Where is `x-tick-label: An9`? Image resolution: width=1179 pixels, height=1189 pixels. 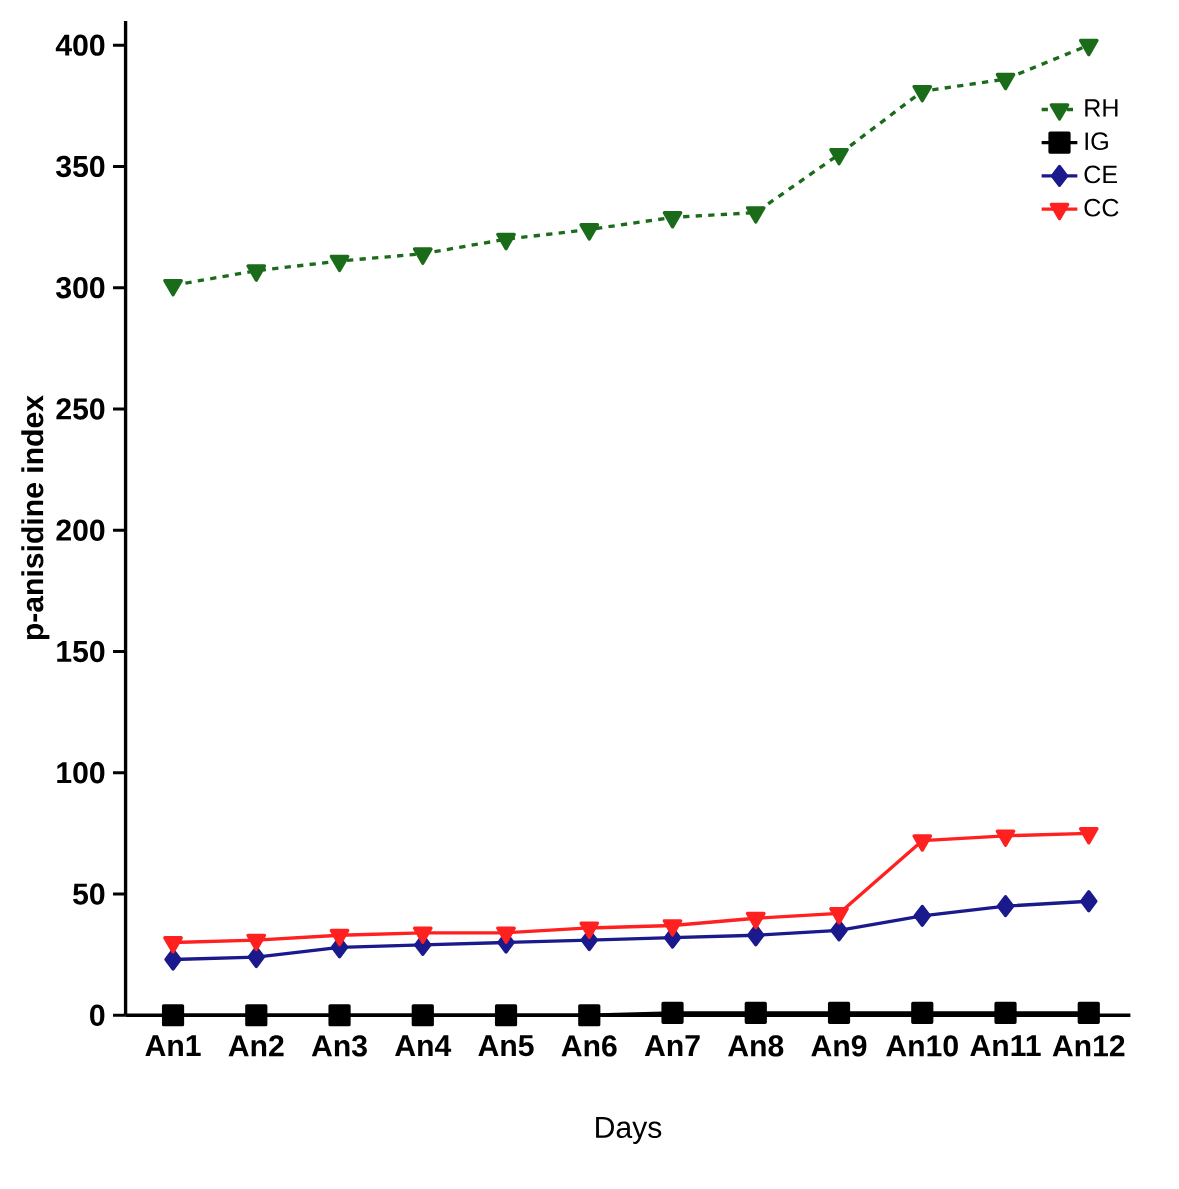
x-tick-label: An9 is located at coordinates (839, 1046).